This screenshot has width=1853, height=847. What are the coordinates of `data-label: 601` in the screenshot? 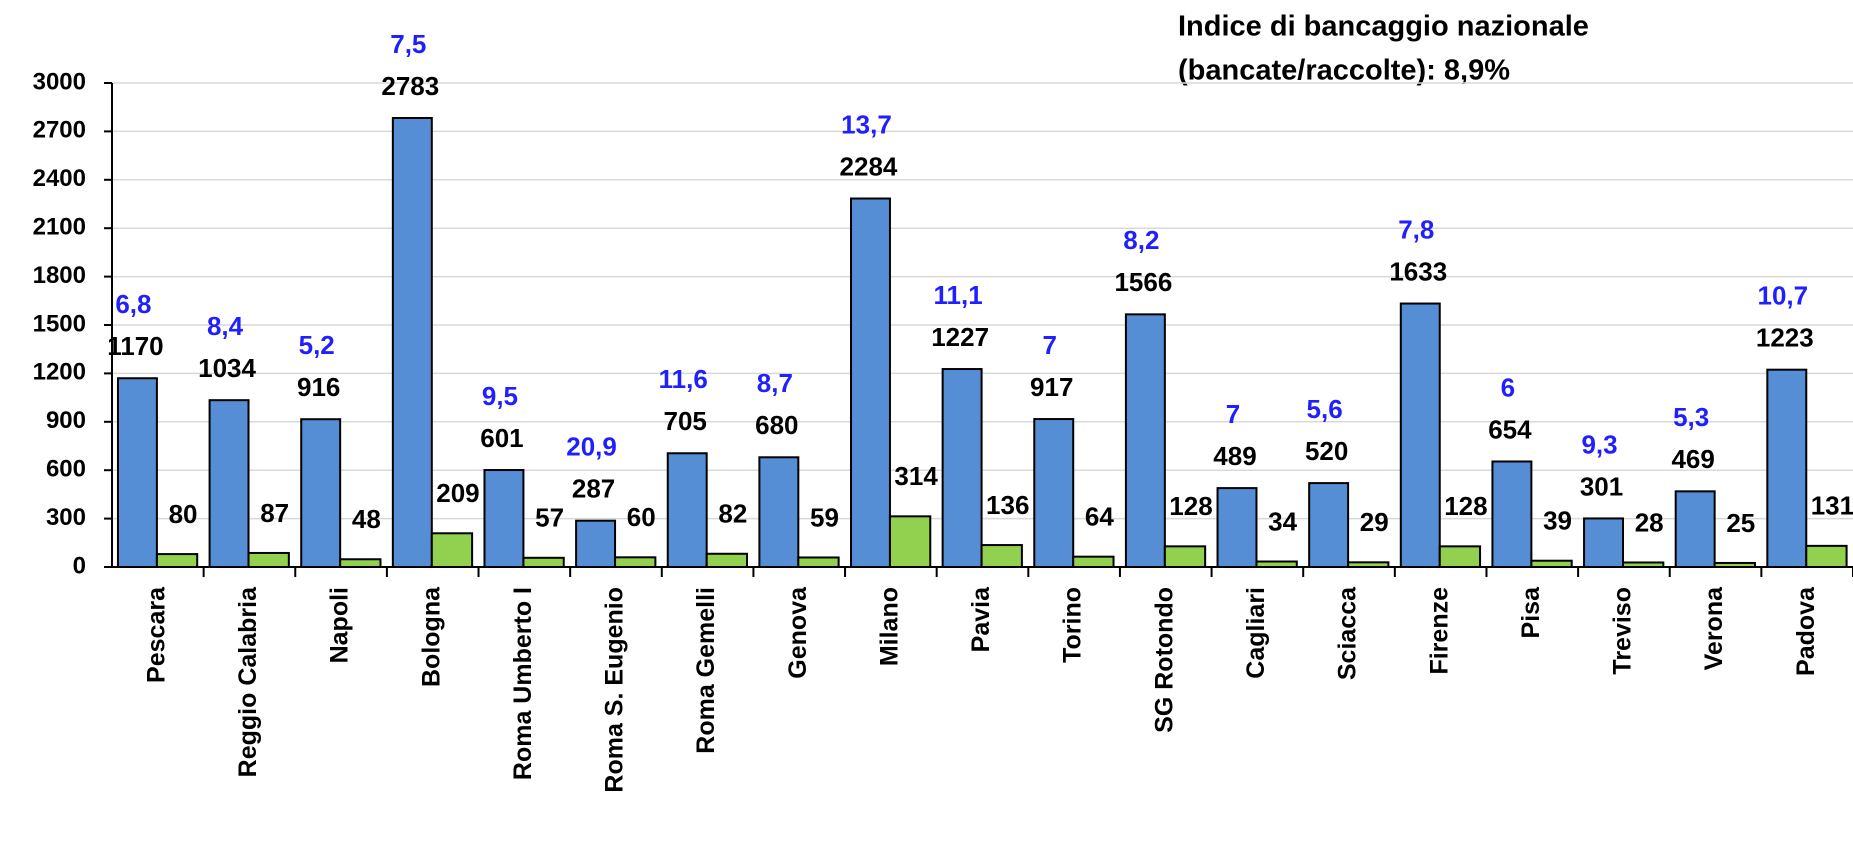 It's located at (501, 438).